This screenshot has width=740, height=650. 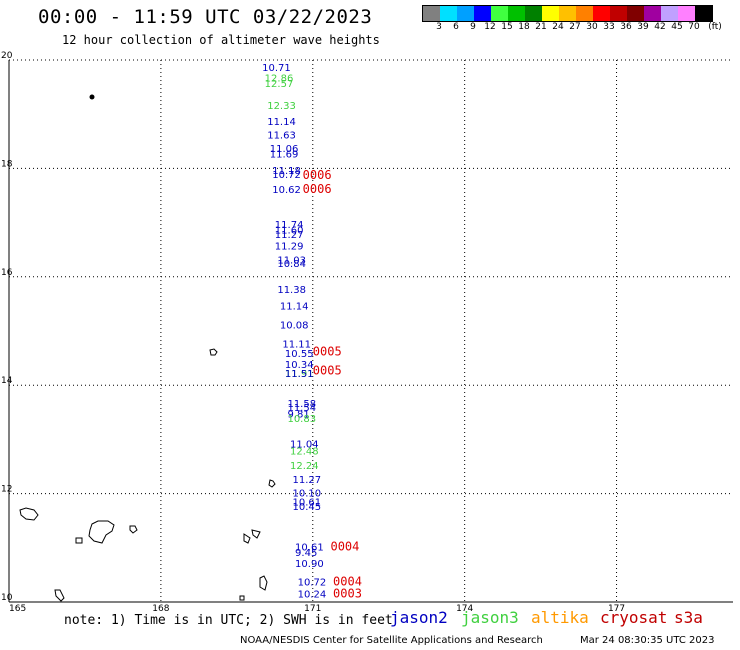 I want to click on wave-height-label: 11.74, so click(x=289, y=225).